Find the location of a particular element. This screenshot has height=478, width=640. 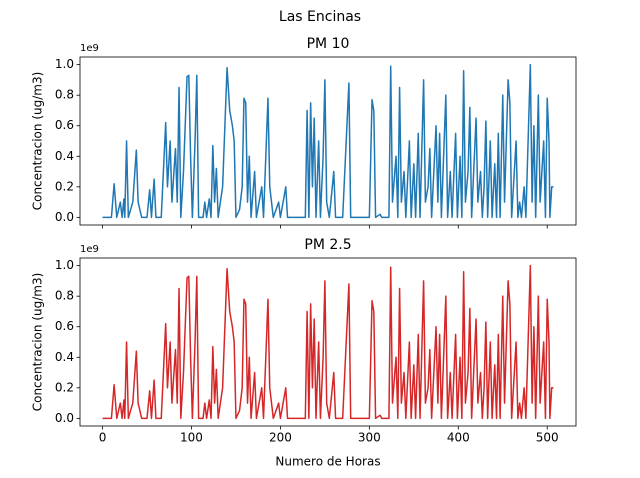

x-tick-label: 400 is located at coordinates (458, 438).